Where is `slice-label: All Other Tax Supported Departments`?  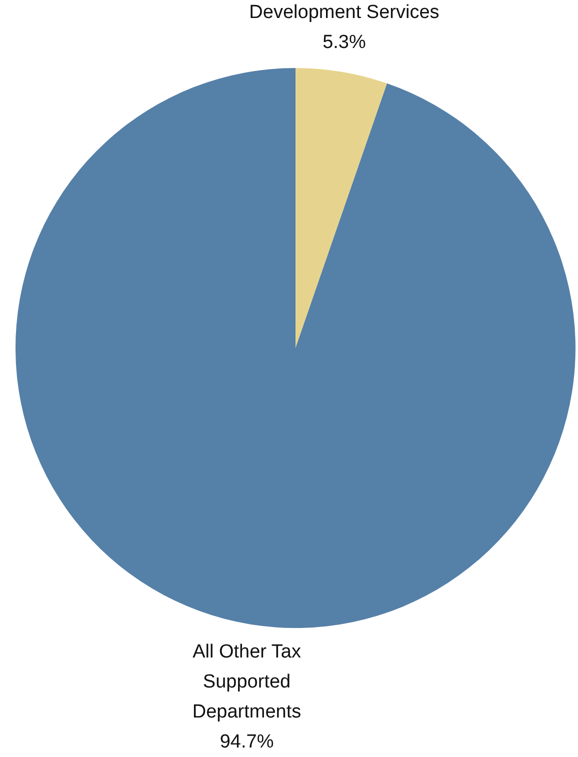
slice-label: All Other Tax Supported Departments is located at coordinates (247, 682).